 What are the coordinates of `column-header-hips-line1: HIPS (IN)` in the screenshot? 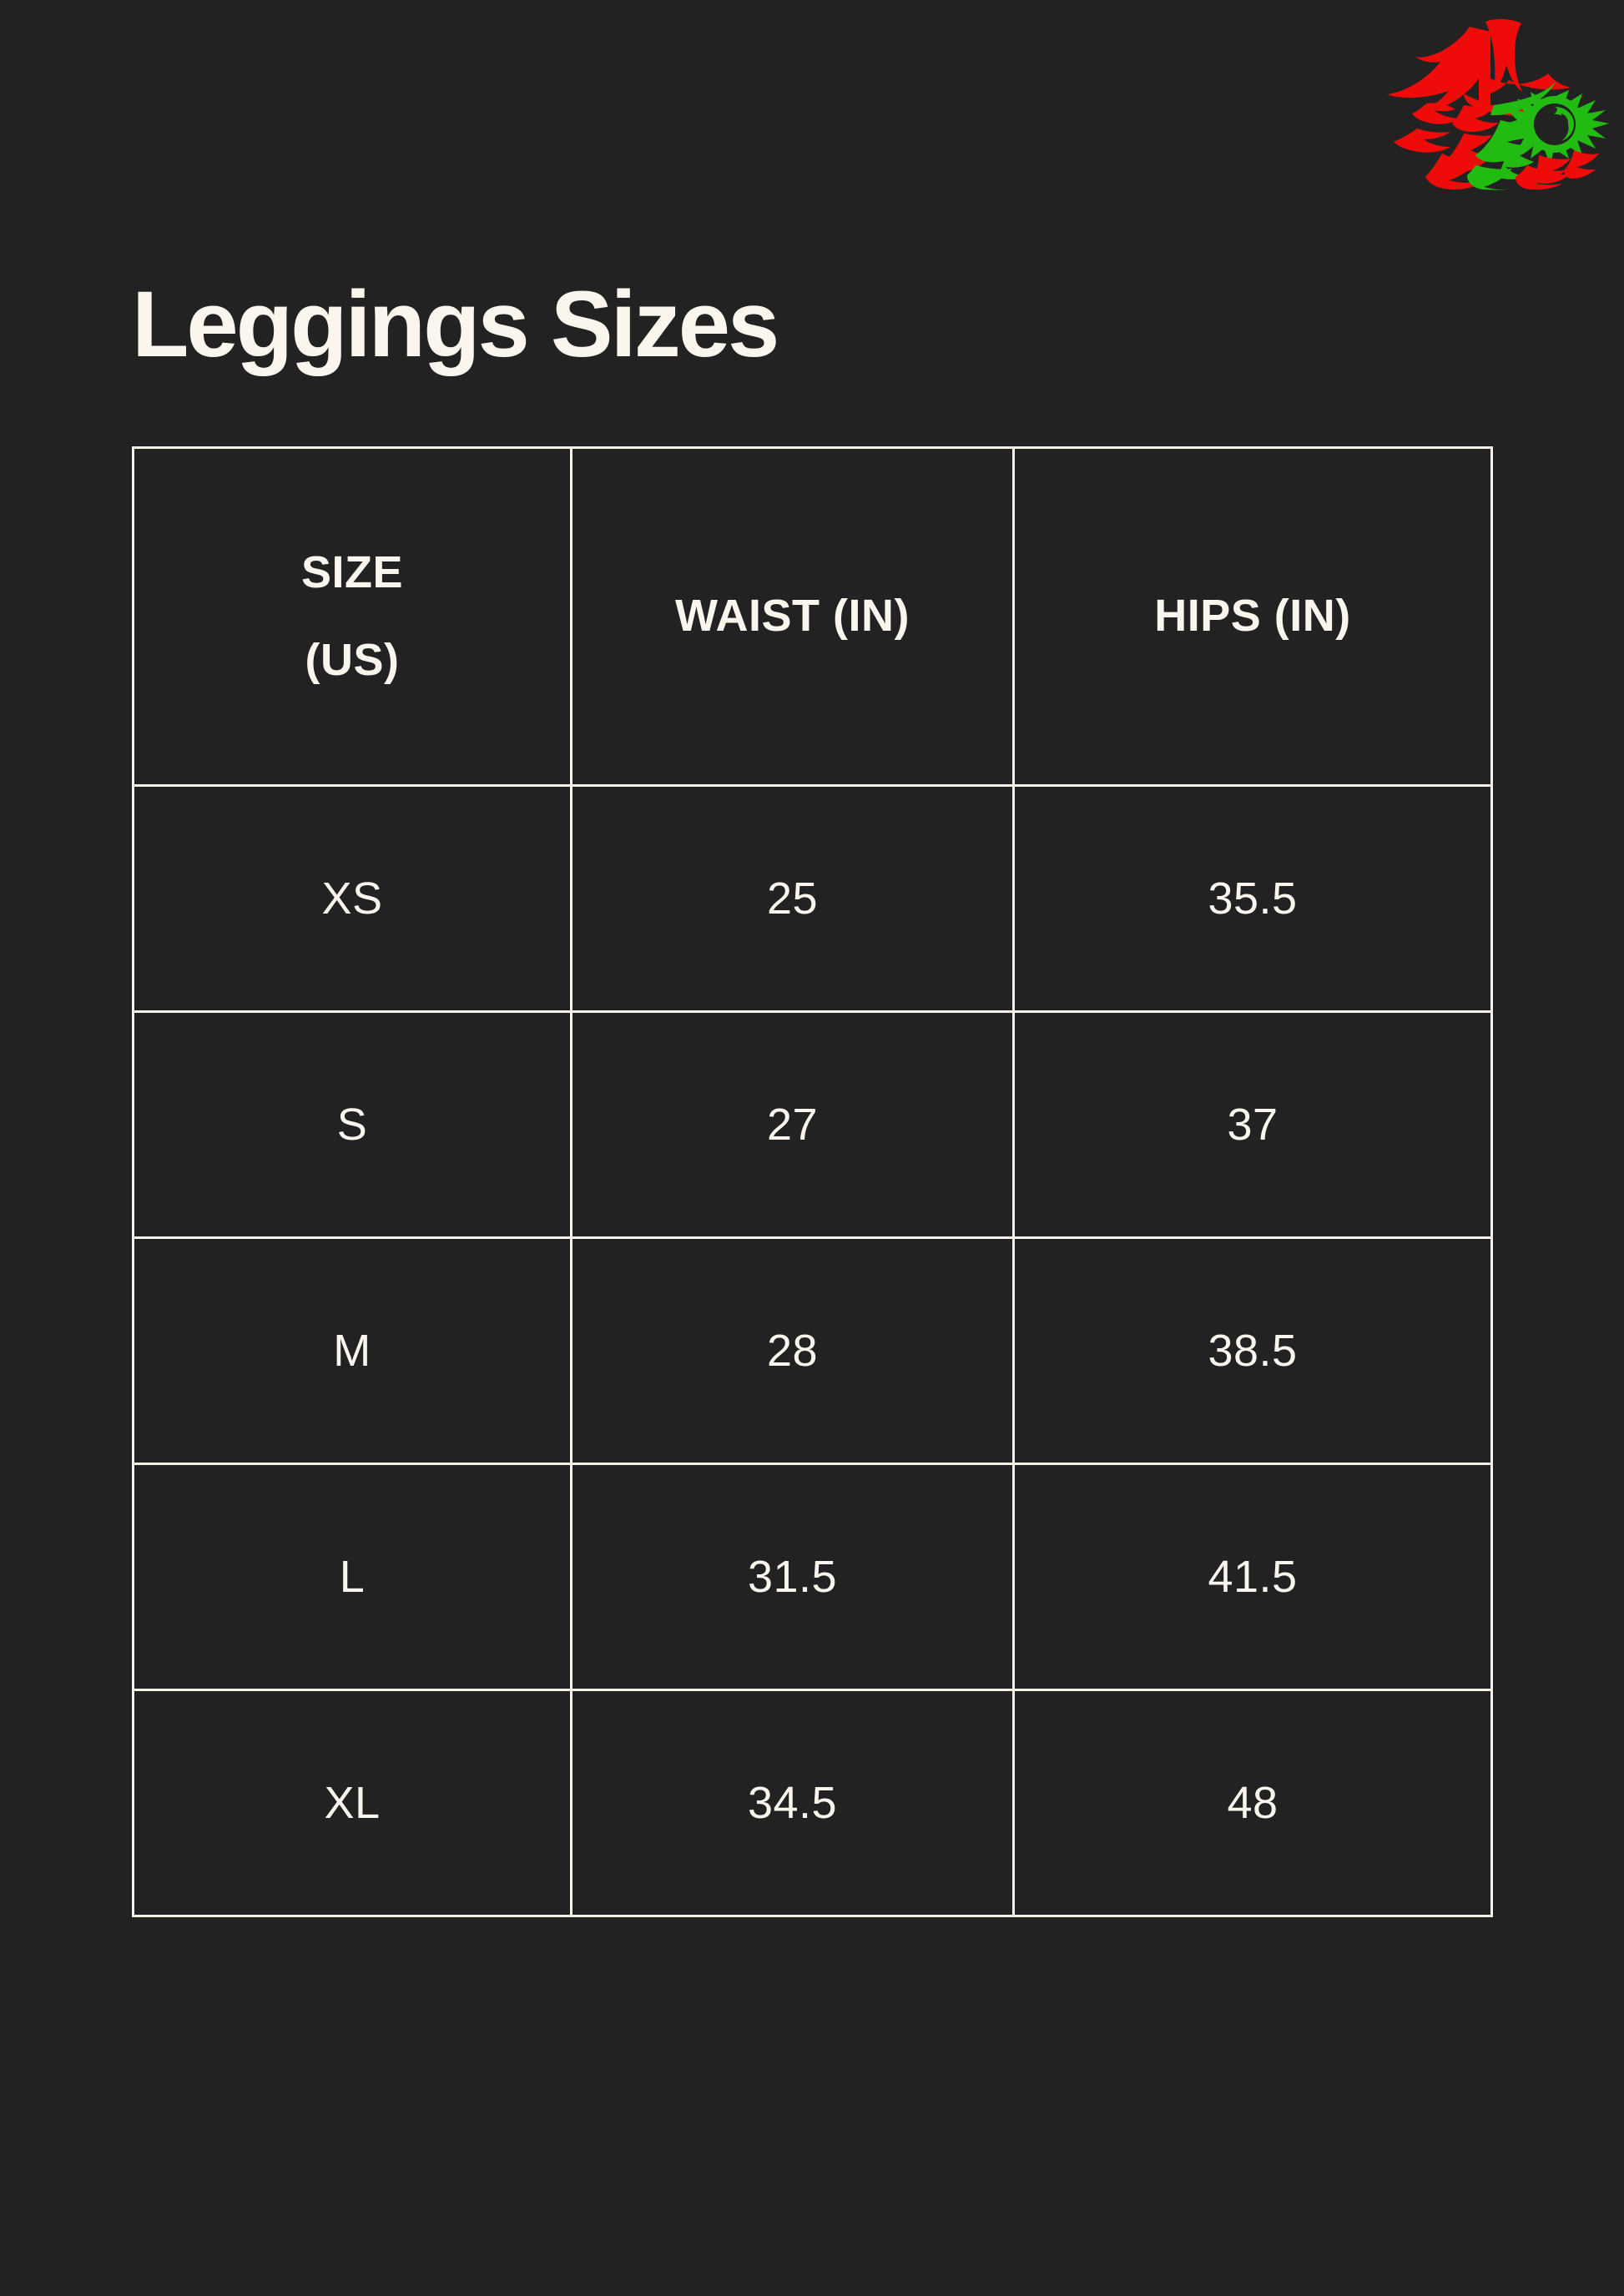 It's located at (1252, 616).